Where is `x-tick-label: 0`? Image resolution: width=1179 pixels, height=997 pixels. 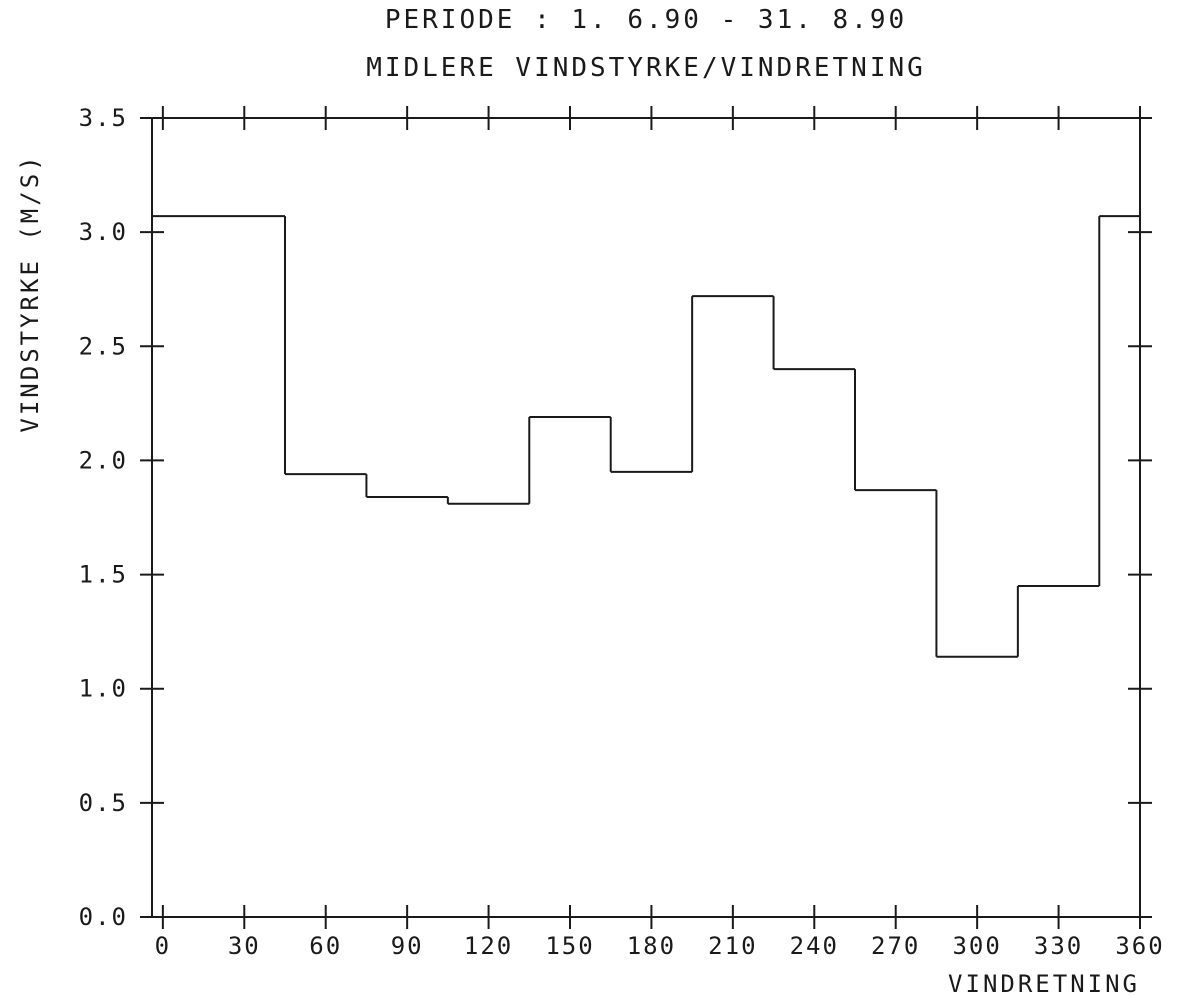 x-tick-label: 0 is located at coordinates (163, 946).